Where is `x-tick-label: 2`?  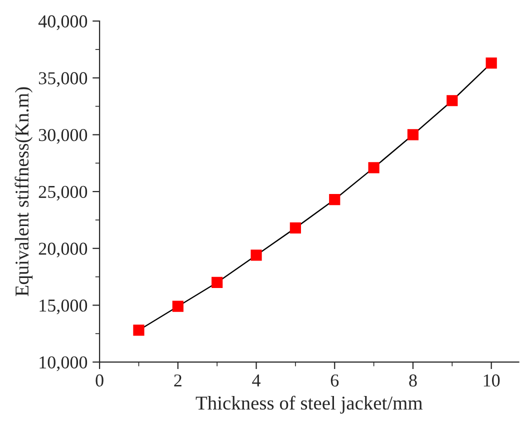 x-tick-label: 2 is located at coordinates (178, 380).